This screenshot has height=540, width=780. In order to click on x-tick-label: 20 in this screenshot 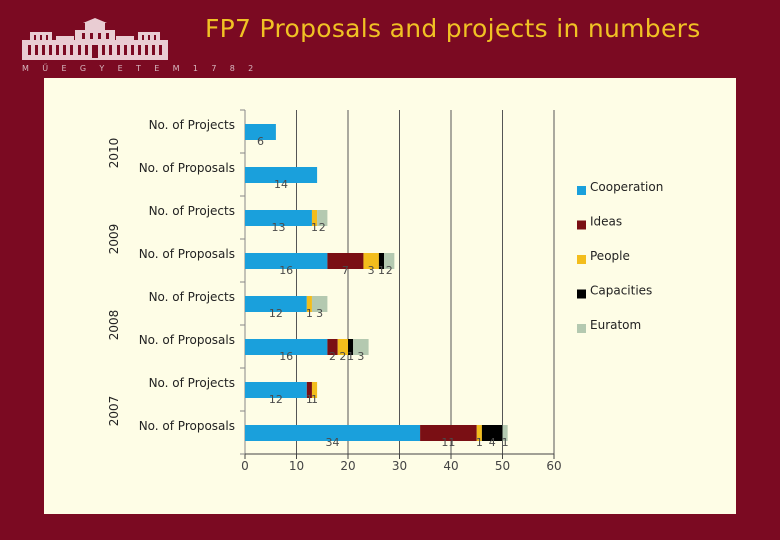, I will do `click(347, 466)`.